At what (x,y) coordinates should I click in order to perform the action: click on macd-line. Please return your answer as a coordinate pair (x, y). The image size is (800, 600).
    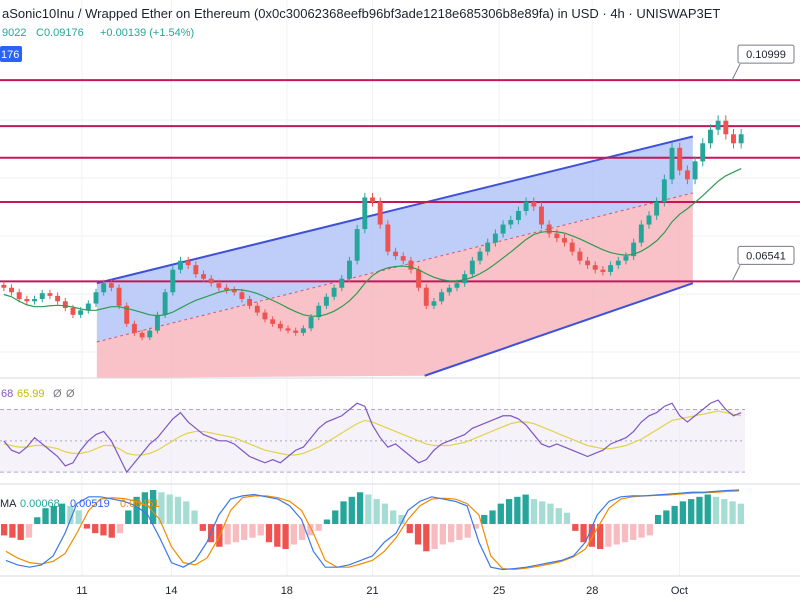
    Looking at the image, I should click on (372, 530).